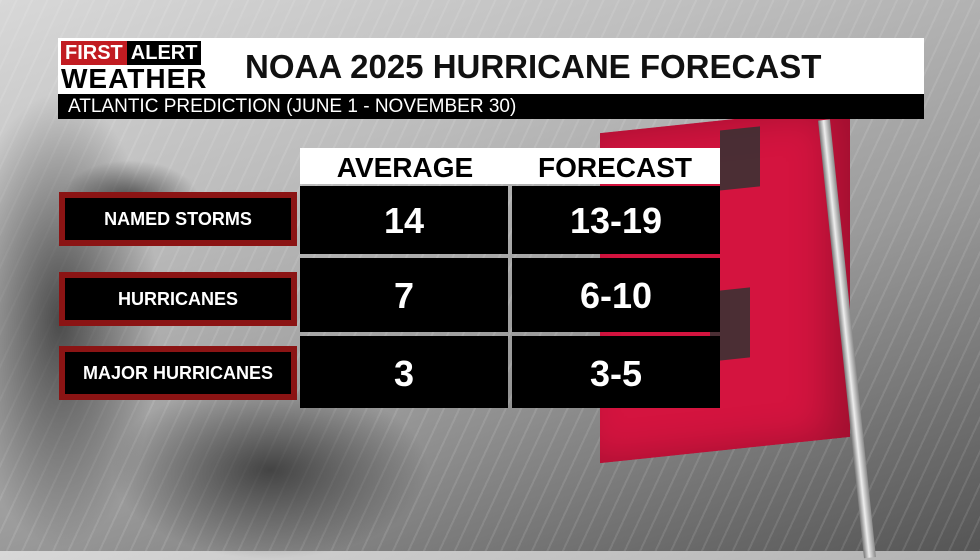  Describe the element at coordinates (94, 53) in the screenshot. I see `logo-first: FIRST` at that location.